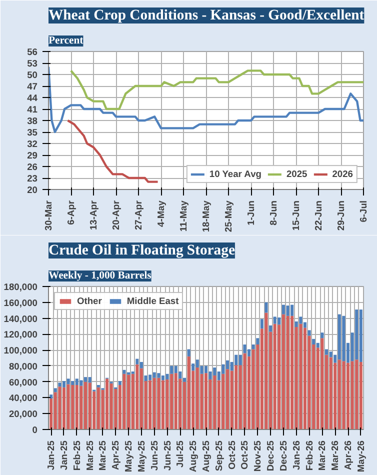  Describe the element at coordinates (71, 212) in the screenshot. I see `x-tick-label: 6-Apr` at that location.